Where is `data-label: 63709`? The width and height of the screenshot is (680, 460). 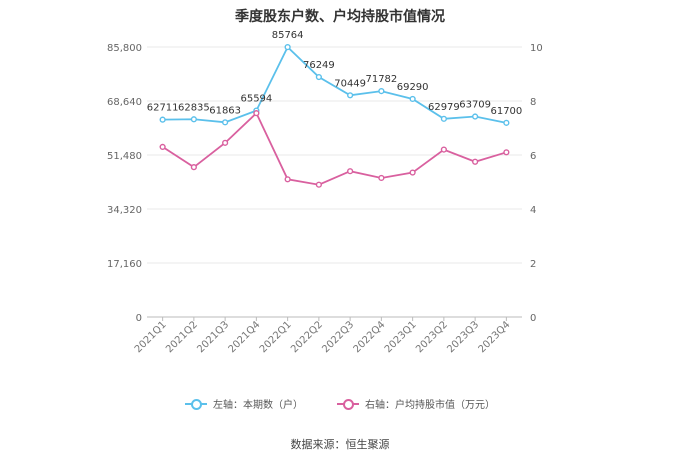
data-label: 63709 is located at coordinates (475, 105).